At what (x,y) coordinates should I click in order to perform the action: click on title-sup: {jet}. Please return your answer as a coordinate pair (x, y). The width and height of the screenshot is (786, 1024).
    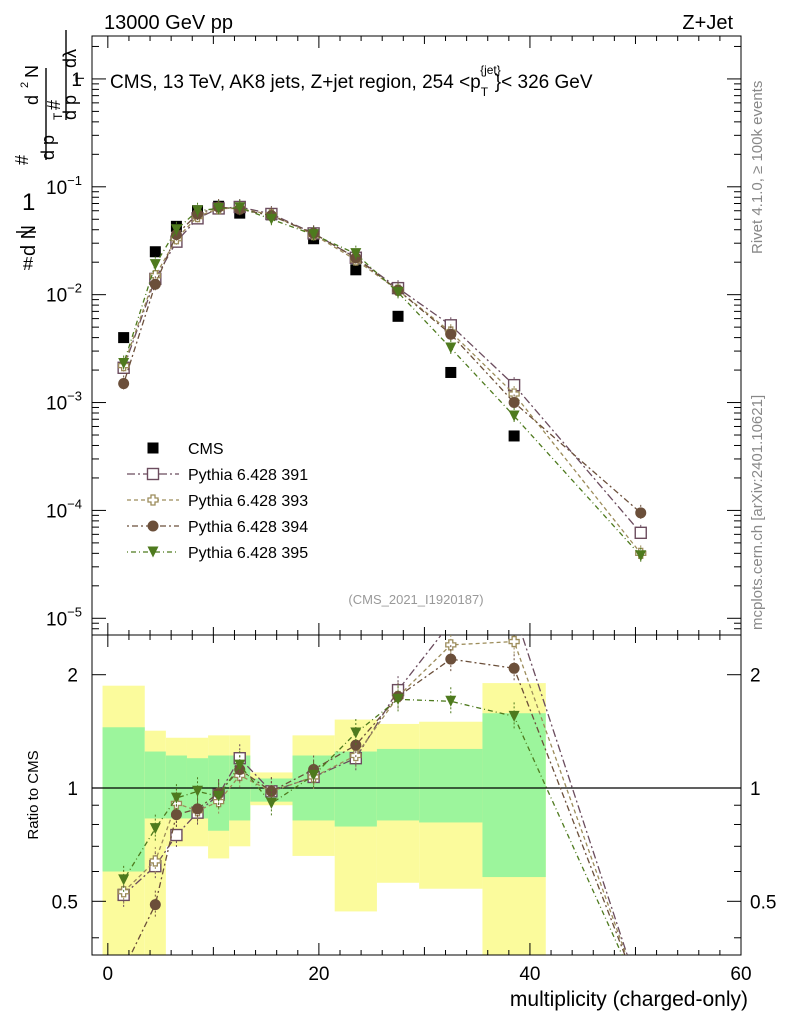
    Looking at the image, I should click on (490, 70).